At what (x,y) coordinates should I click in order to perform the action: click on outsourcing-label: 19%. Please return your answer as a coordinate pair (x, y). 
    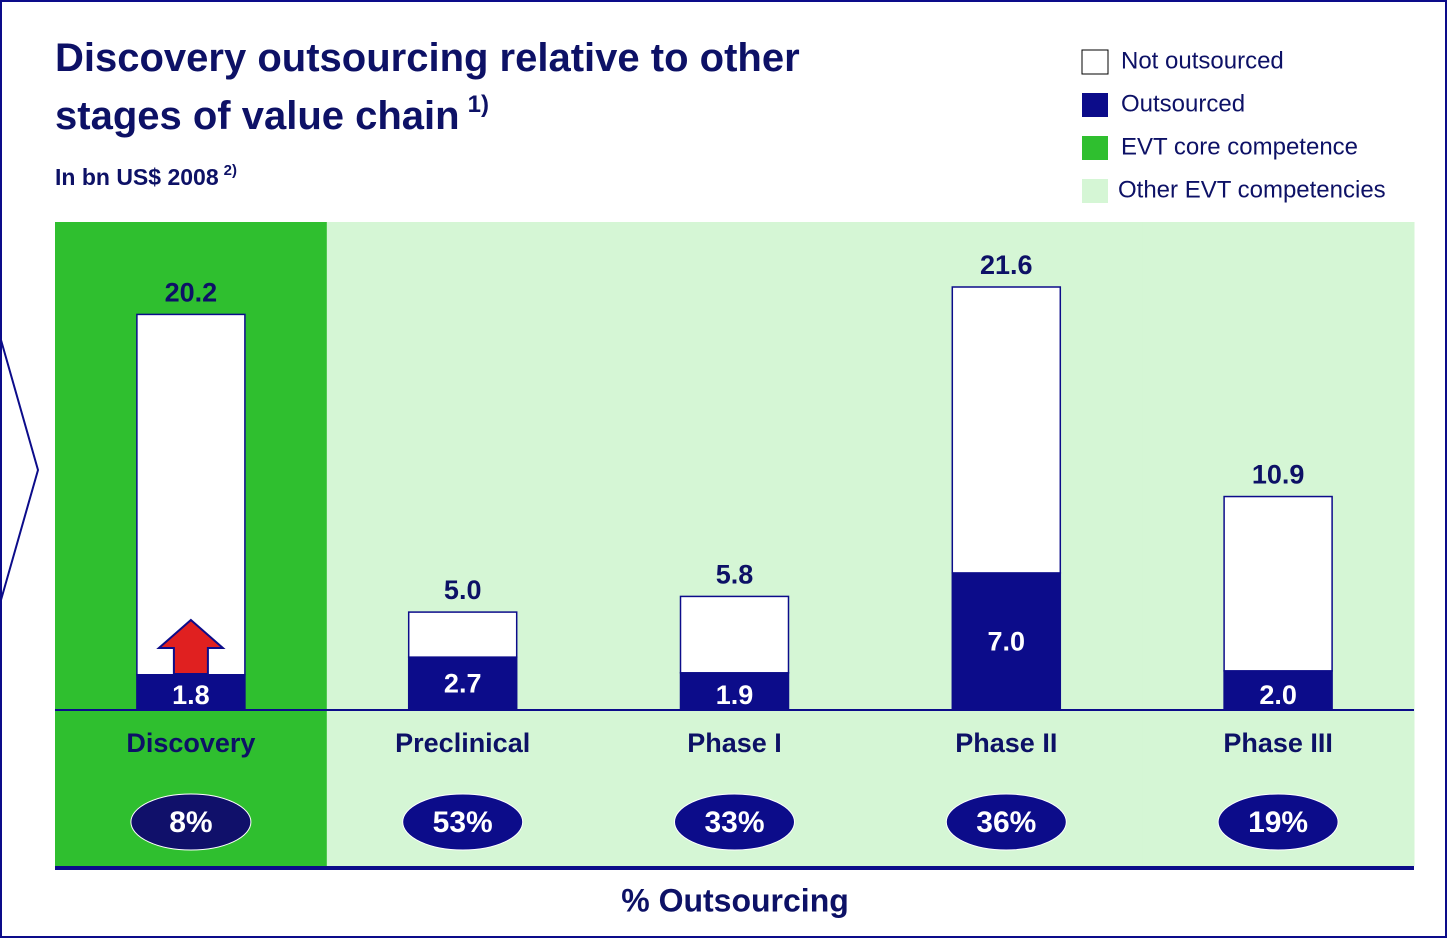
    Looking at the image, I should click on (1278, 822).